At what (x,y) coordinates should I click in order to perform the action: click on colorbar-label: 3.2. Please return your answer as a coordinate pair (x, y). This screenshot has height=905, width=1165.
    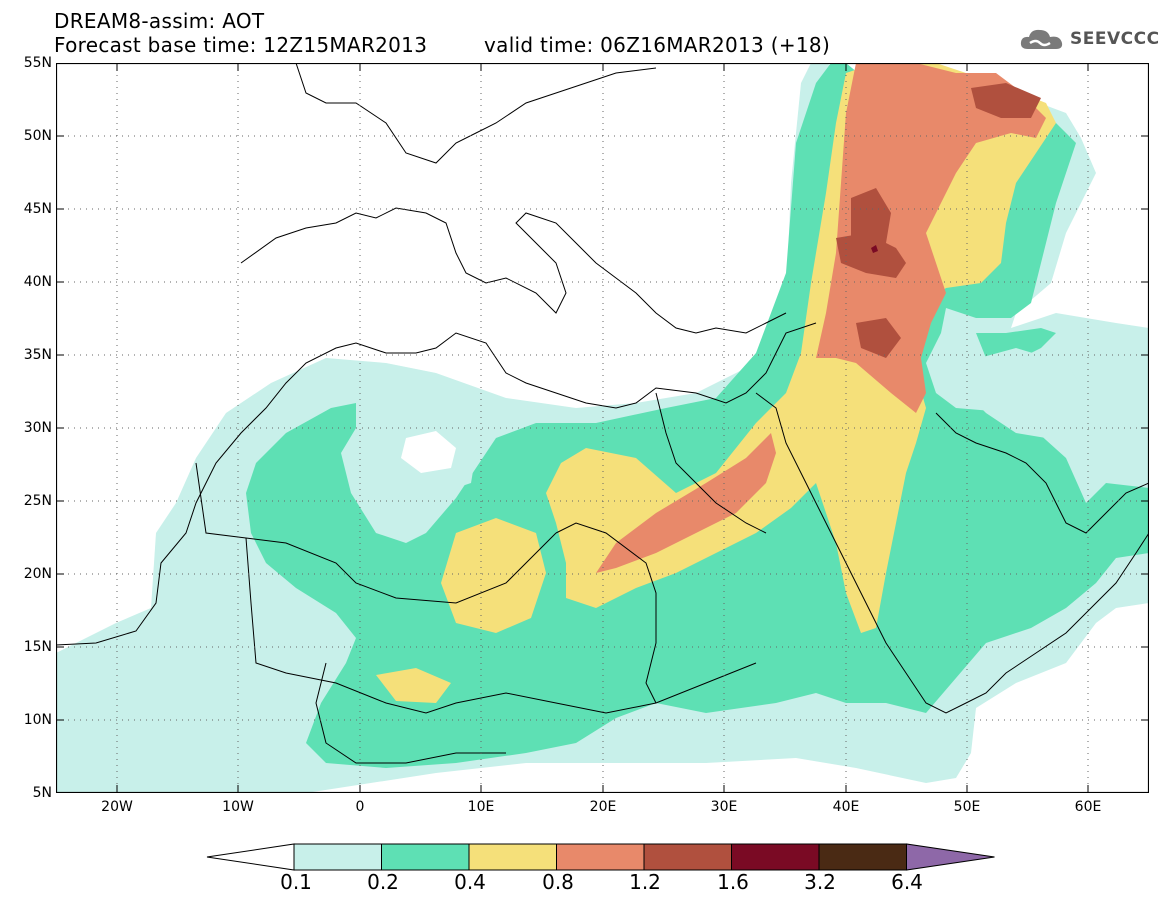
    Looking at the image, I should click on (820, 882).